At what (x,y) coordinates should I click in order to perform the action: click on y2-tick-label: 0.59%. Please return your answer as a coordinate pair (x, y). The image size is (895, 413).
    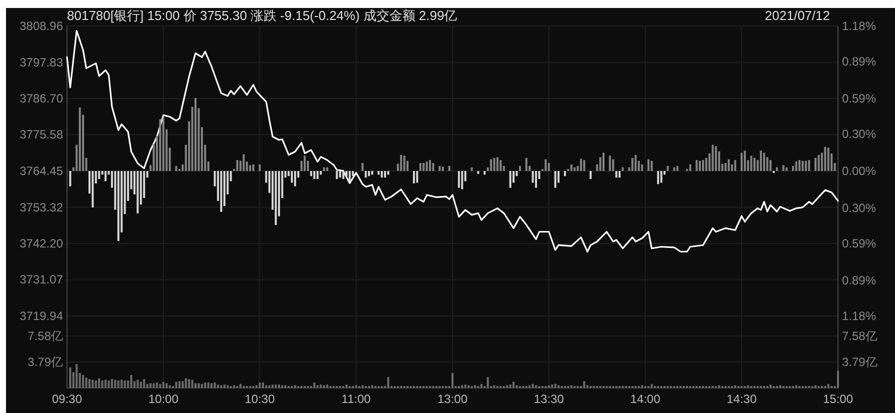
    Looking at the image, I should click on (859, 243).